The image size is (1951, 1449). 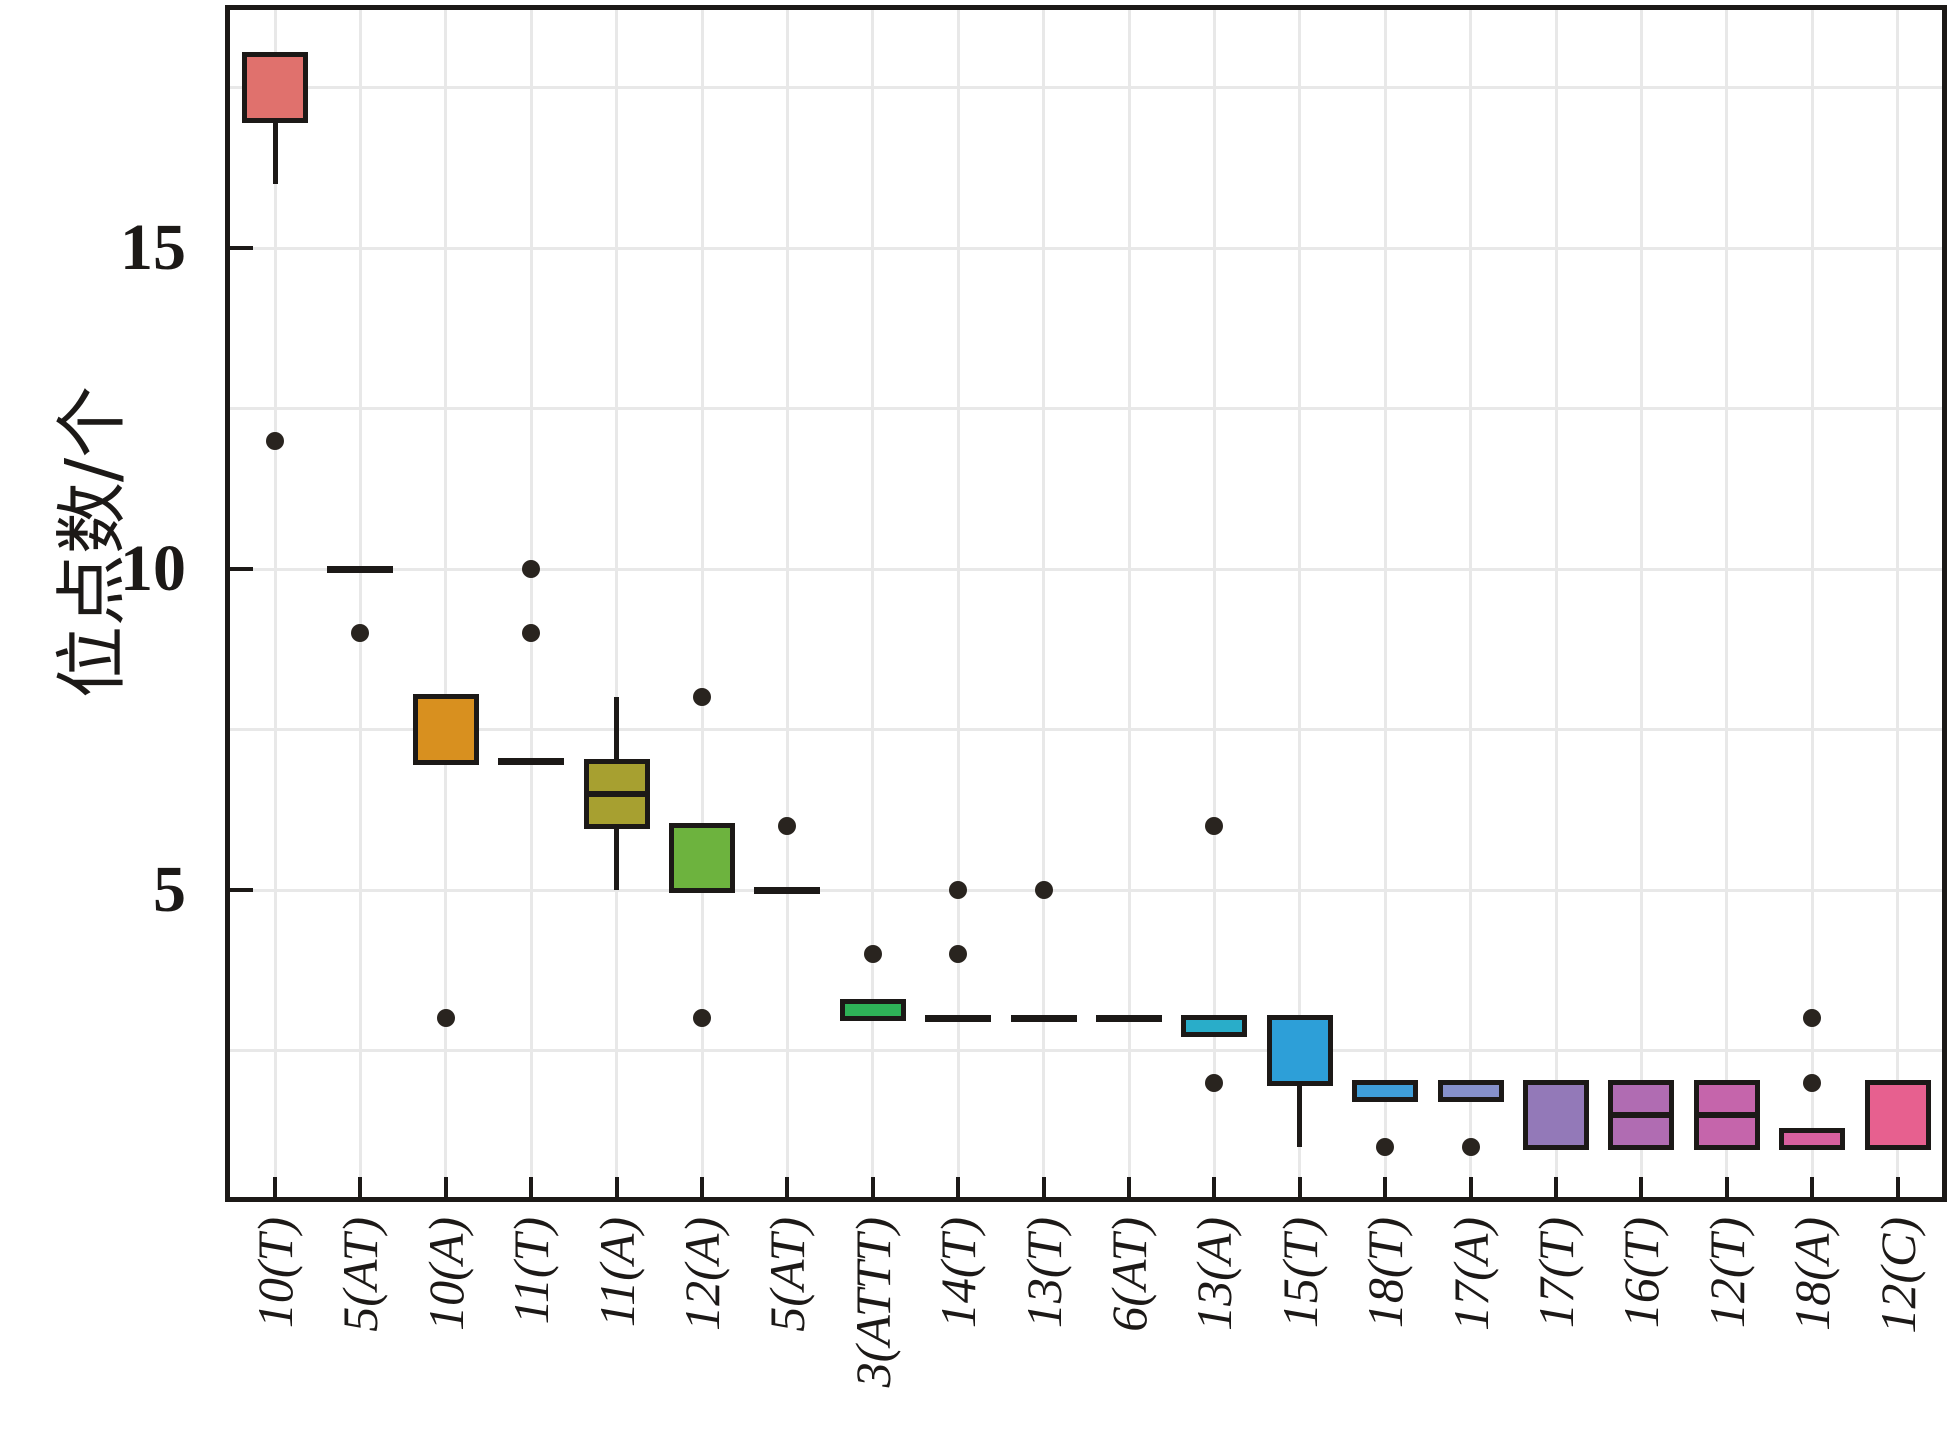 I want to click on x-tick-label-10(T): 10(T), so click(x=275, y=1273).